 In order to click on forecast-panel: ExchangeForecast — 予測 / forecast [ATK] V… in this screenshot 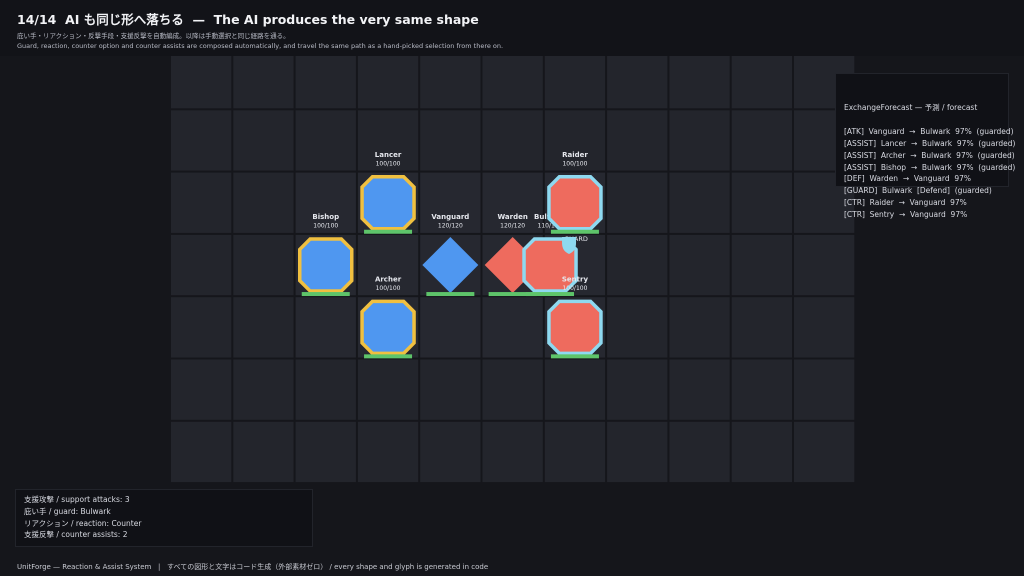, I will do `click(925, 146)`.